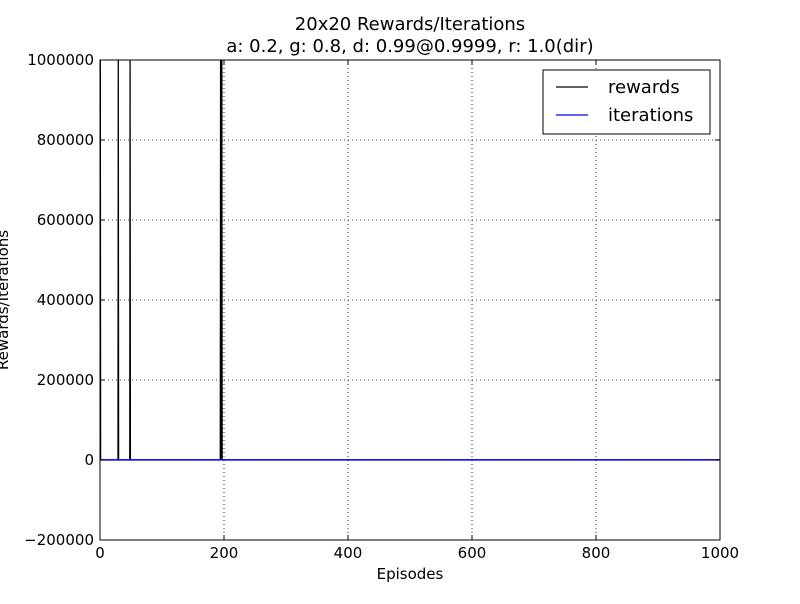 This screenshot has width=800, height=604. What do you see at coordinates (650, 115) in the screenshot?
I see `legend-label-iterations: iterations` at bounding box center [650, 115].